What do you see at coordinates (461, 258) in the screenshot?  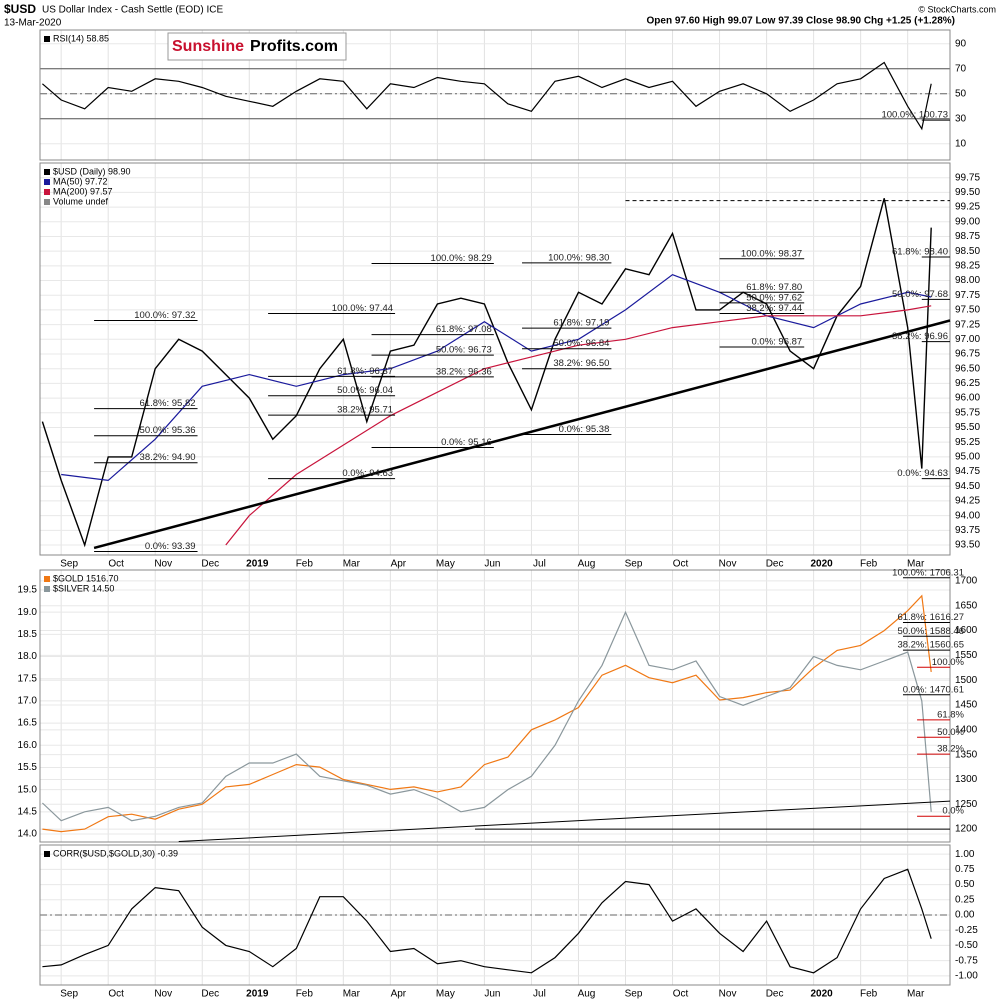 I see `fib-label: 100.0%: 98.29` at bounding box center [461, 258].